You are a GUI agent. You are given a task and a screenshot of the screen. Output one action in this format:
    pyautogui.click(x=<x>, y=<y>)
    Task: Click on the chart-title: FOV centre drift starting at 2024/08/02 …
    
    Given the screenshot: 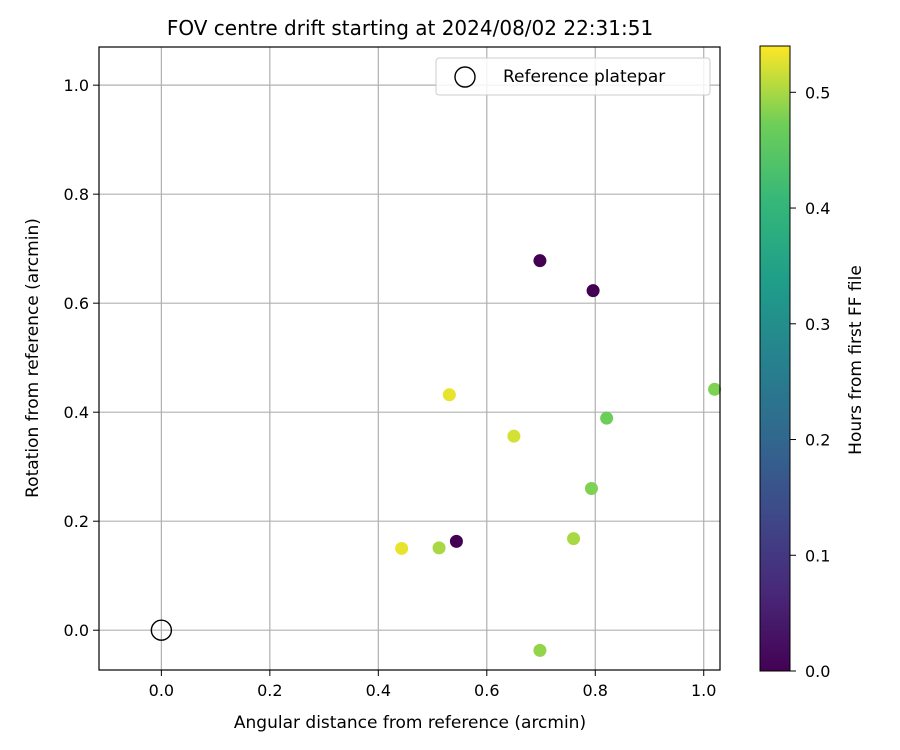 What is the action you would take?
    pyautogui.click(x=410, y=28)
    